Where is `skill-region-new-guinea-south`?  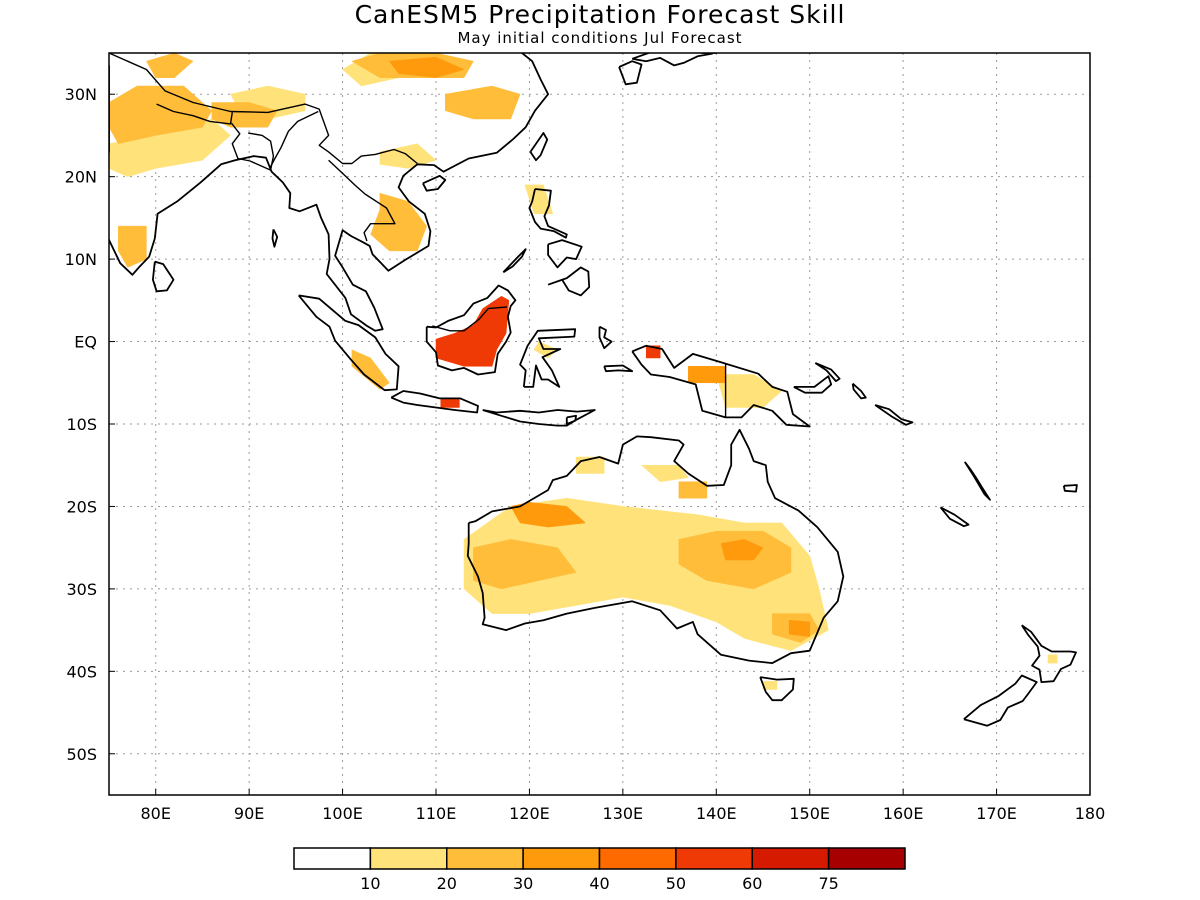
skill-region-new-guinea-south is located at coordinates (707, 375).